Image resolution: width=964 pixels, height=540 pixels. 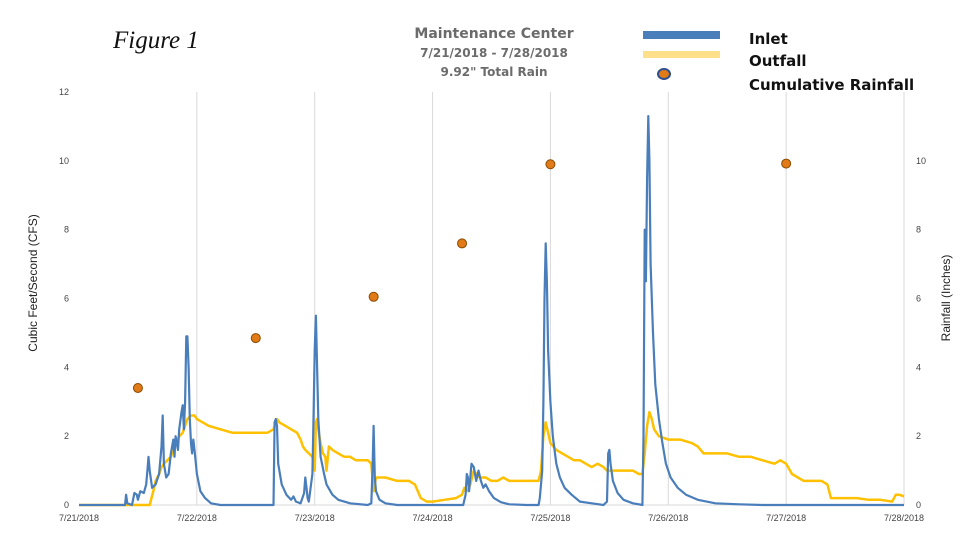 I want to click on y-left-tick-label: 8, so click(x=66, y=230).